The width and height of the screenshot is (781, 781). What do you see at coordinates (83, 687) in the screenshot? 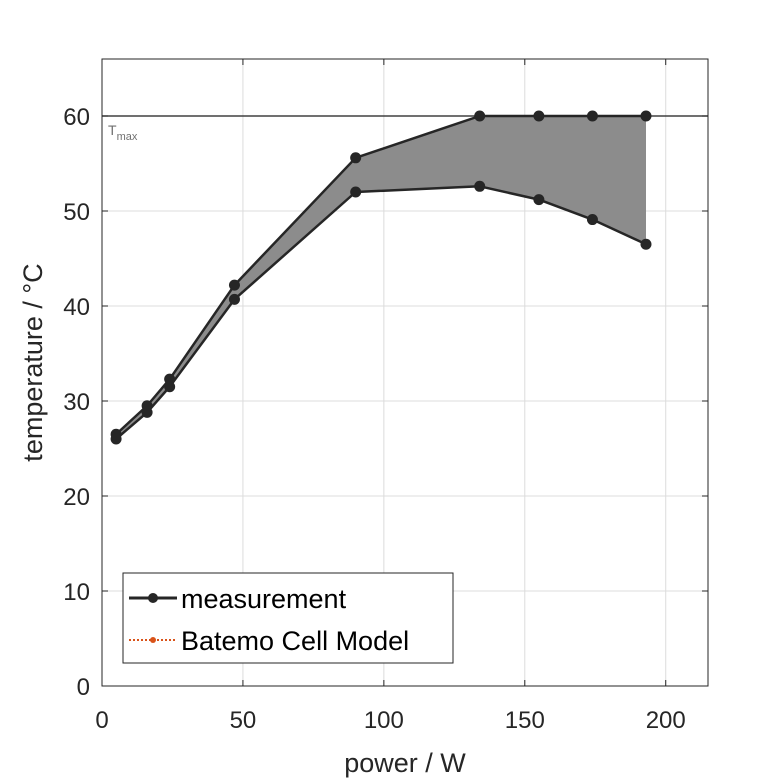
I see `y-tick-label: 0` at bounding box center [83, 687].